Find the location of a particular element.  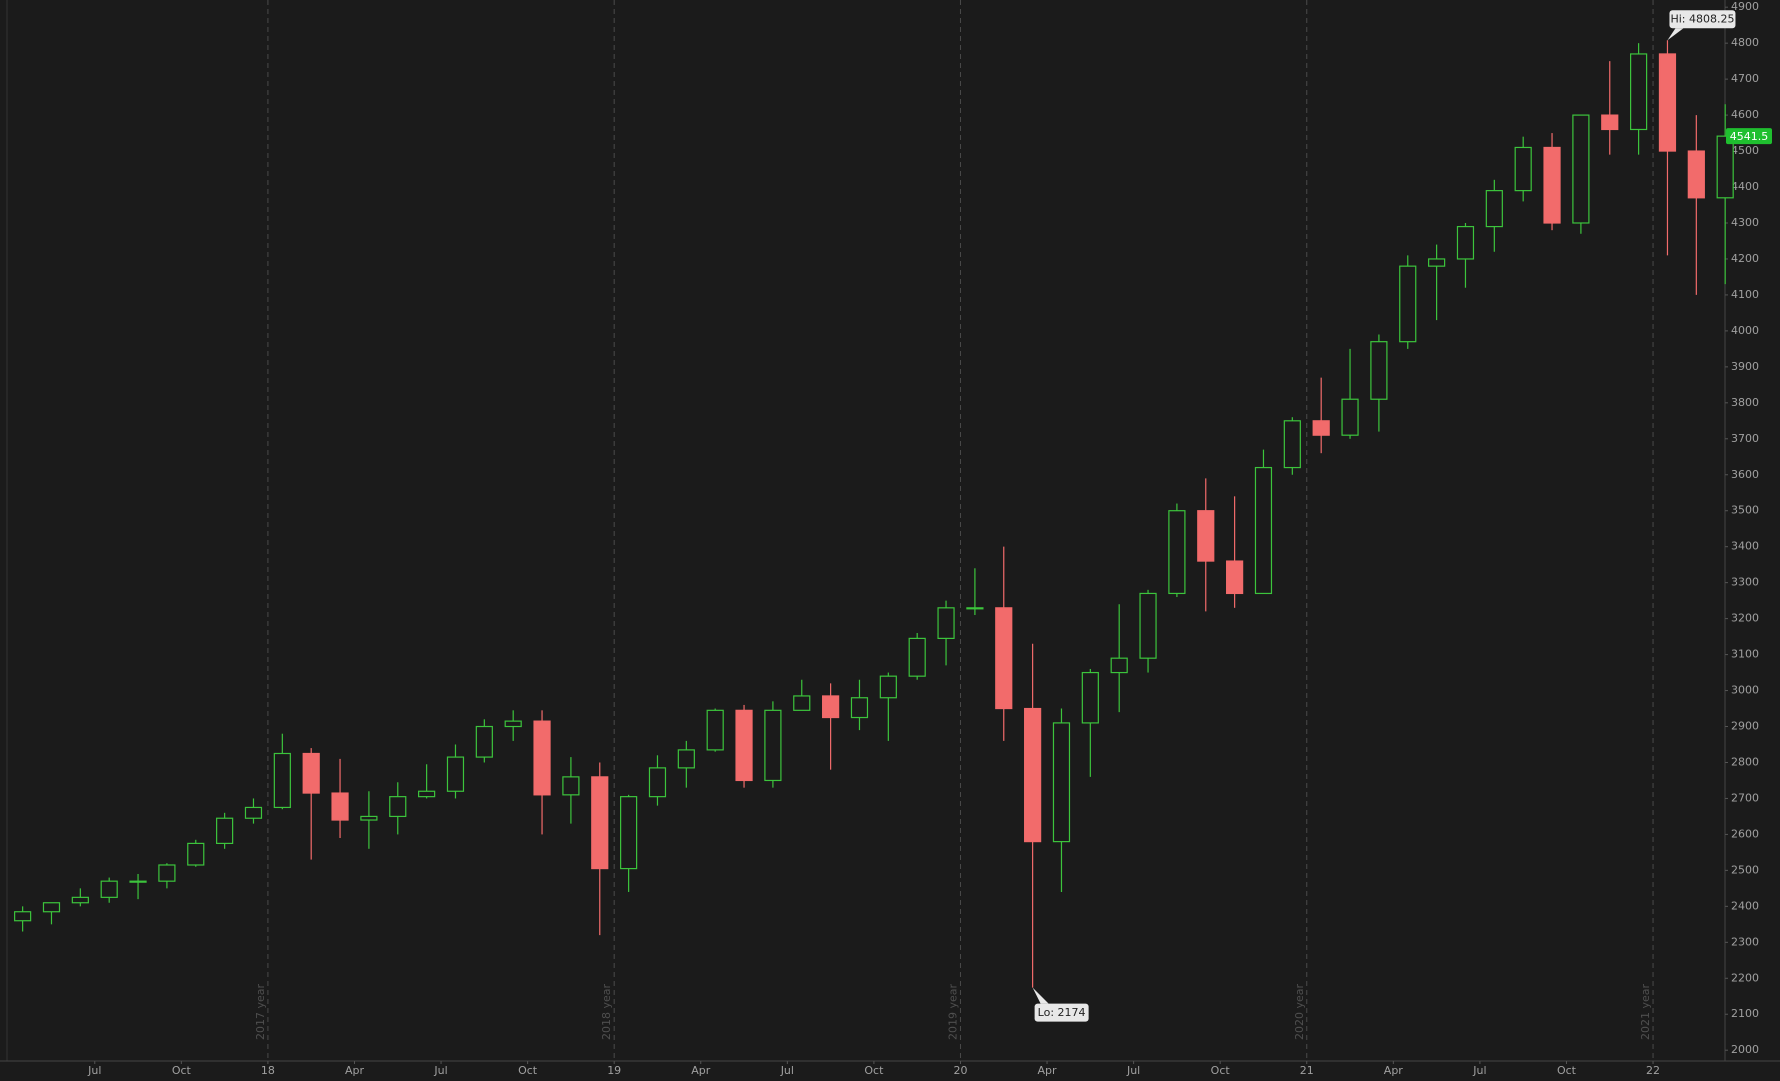

y-tick-label: 4500 is located at coordinates (1745, 150).